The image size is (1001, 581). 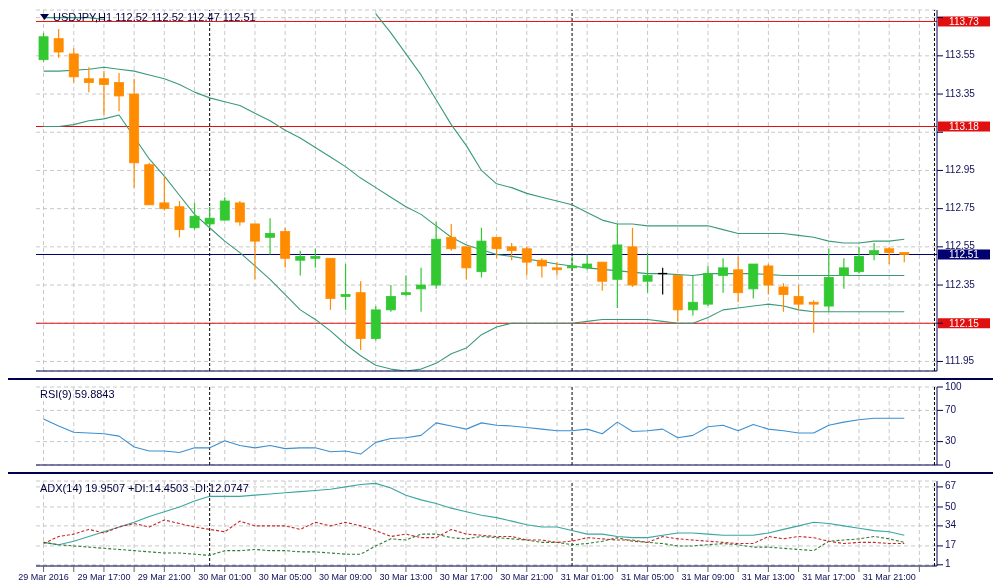 I want to click on x-tick-label: 30 Mar 13:00, so click(x=406, y=576).